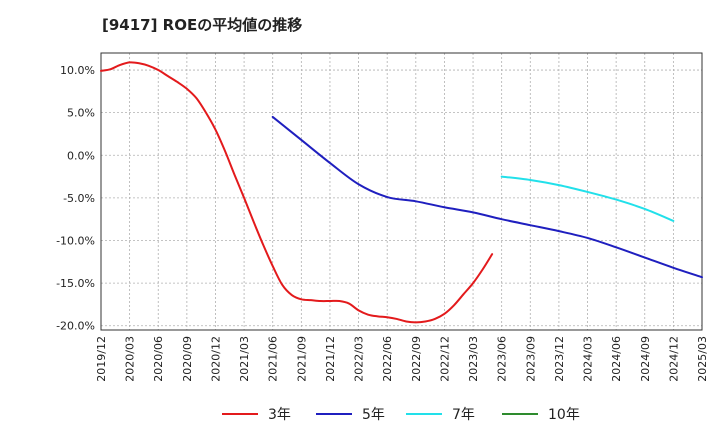  I want to click on y-tick-label: 10.0%, so click(77, 70).